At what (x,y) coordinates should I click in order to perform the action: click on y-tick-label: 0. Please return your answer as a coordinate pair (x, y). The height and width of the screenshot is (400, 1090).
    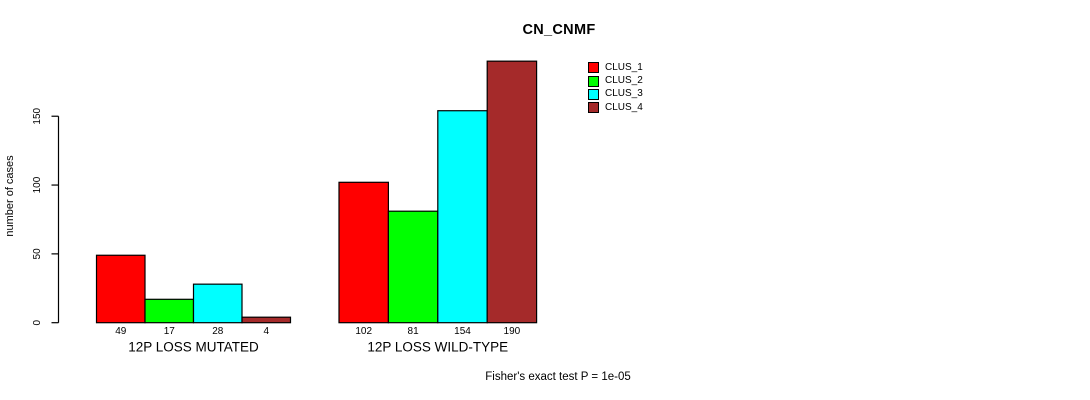
    Looking at the image, I should click on (37, 322).